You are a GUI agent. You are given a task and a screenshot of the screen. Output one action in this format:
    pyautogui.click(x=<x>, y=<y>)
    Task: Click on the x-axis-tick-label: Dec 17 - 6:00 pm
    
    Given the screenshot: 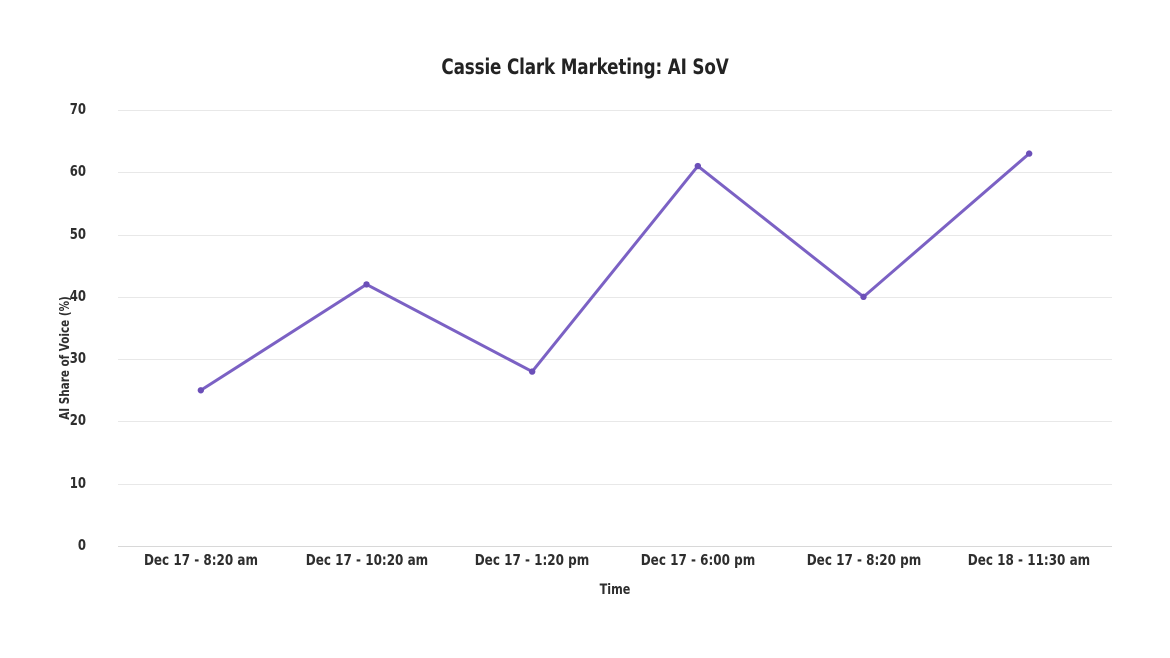 What is the action you would take?
    pyautogui.click(x=698, y=560)
    